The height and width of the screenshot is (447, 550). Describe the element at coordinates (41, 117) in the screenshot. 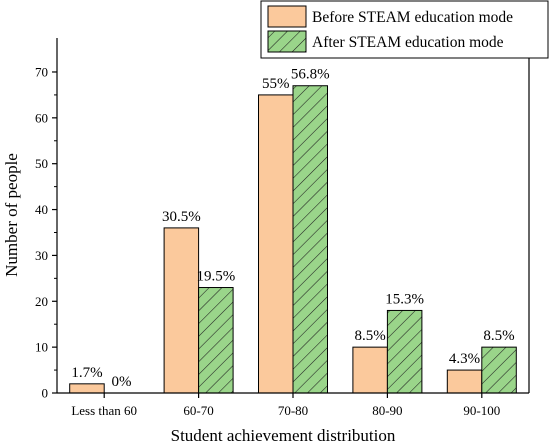

I see `y-tick-label: 60` at that location.